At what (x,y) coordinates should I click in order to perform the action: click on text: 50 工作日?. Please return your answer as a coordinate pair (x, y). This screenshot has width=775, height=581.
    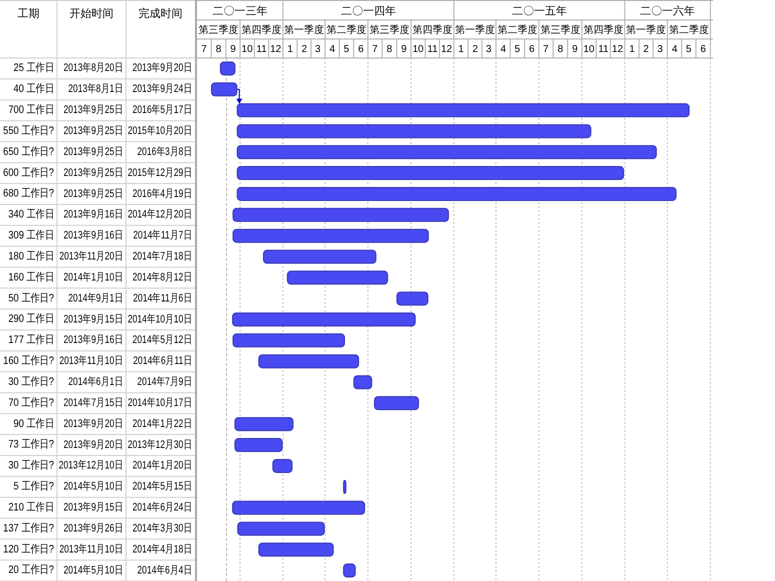
    Looking at the image, I should click on (31, 298).